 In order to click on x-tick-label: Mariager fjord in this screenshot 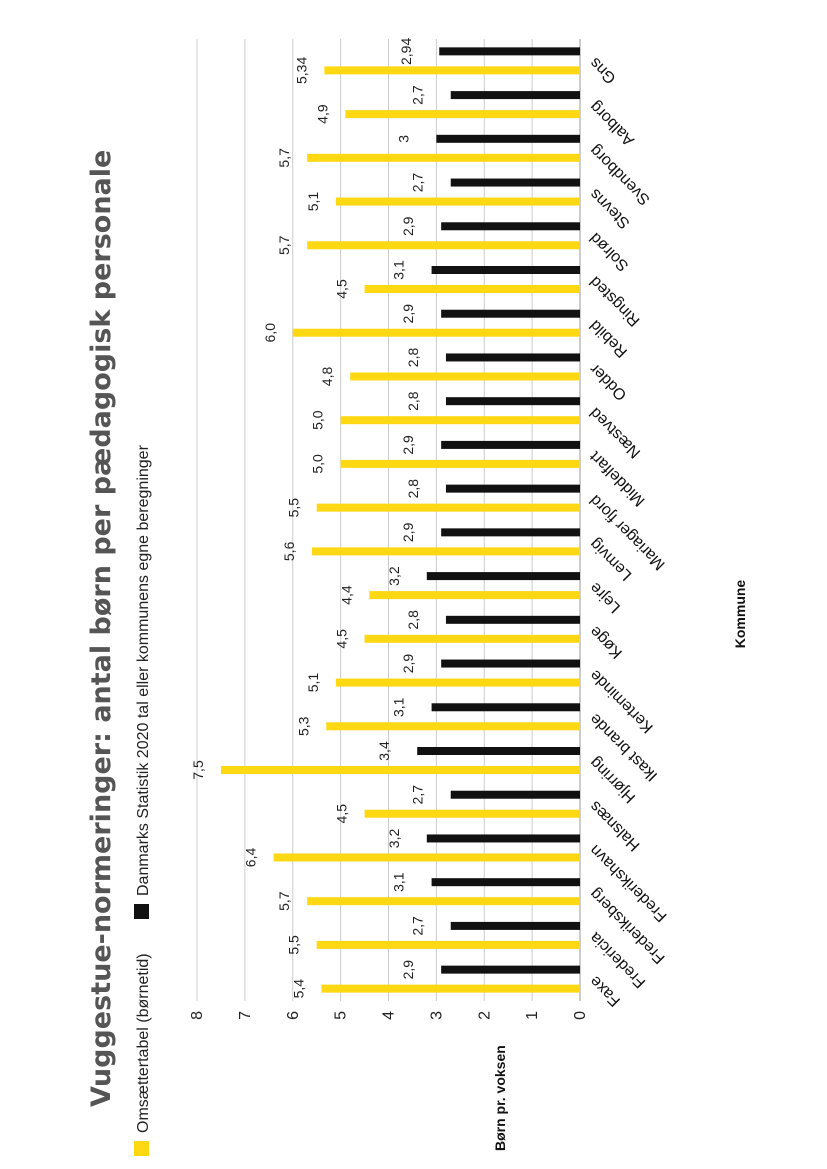, I will do `click(628, 532)`.